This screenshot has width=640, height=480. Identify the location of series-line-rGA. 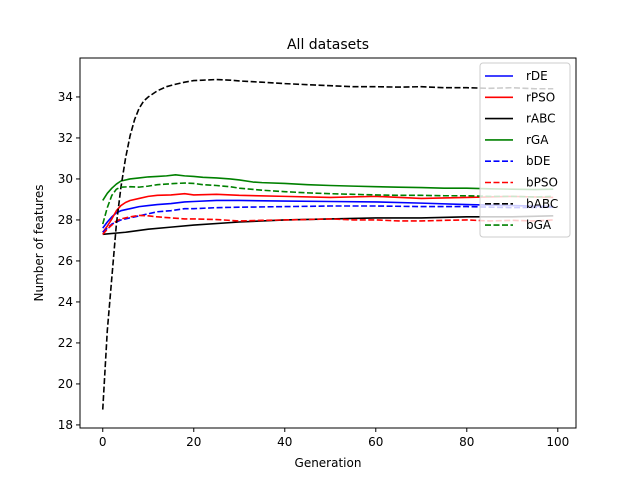
(328, 187).